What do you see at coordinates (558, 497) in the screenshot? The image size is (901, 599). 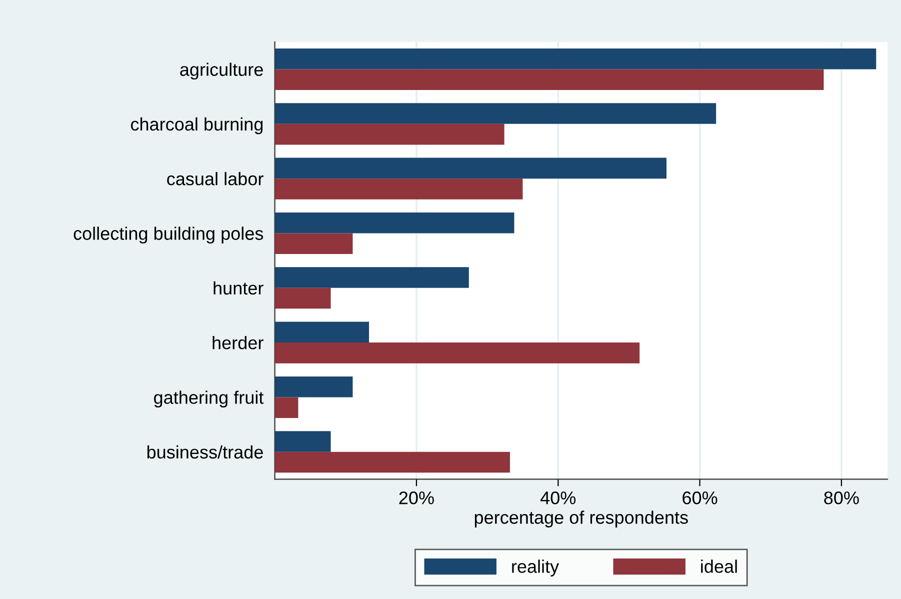 I see `x-tick-label: 40%` at bounding box center [558, 497].